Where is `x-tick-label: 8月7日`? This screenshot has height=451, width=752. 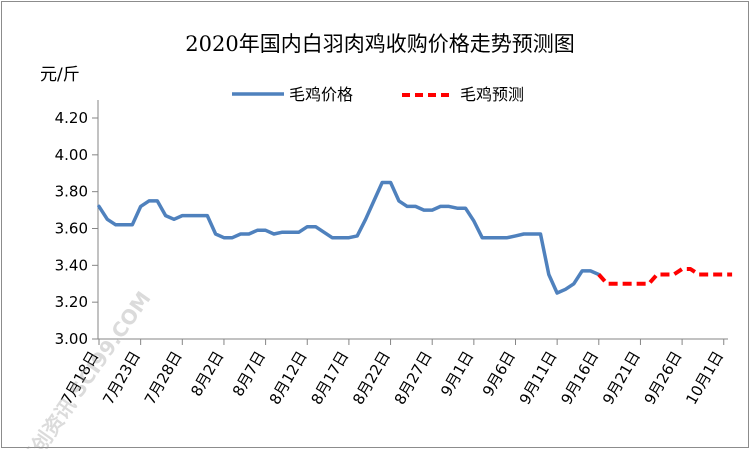
x-tick-label: 8月7日 is located at coordinates (249, 374).